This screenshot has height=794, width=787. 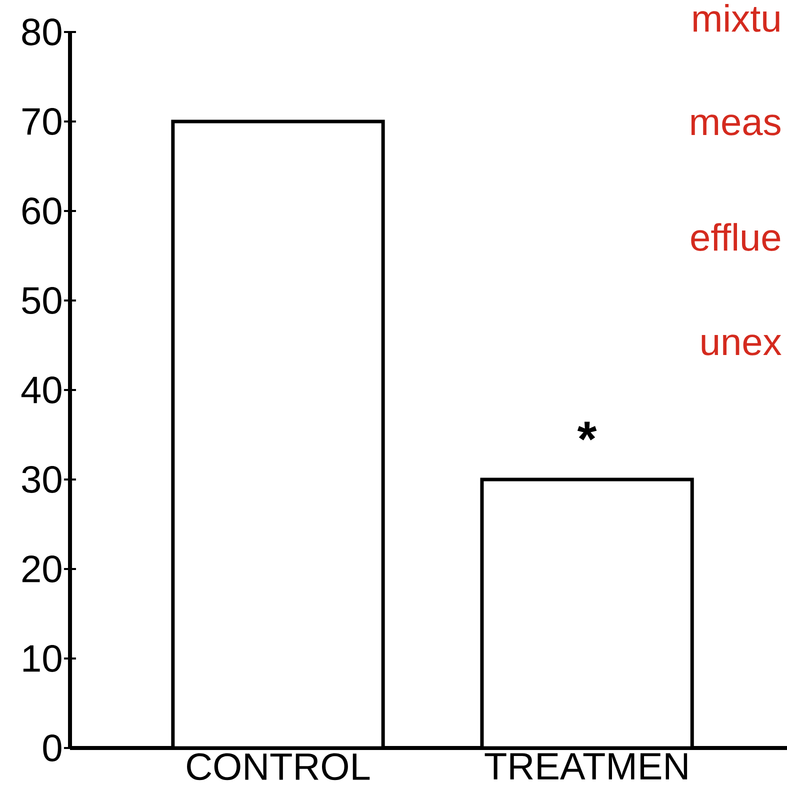 What do you see at coordinates (737, 18) in the screenshot?
I see `text: mixtu` at bounding box center [737, 18].